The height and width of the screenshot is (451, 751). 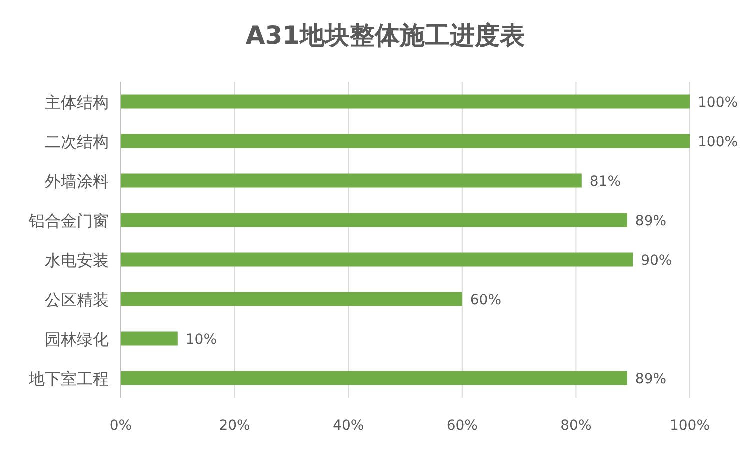 What do you see at coordinates (202, 340) in the screenshot?
I see `data-label: 10%` at bounding box center [202, 340].